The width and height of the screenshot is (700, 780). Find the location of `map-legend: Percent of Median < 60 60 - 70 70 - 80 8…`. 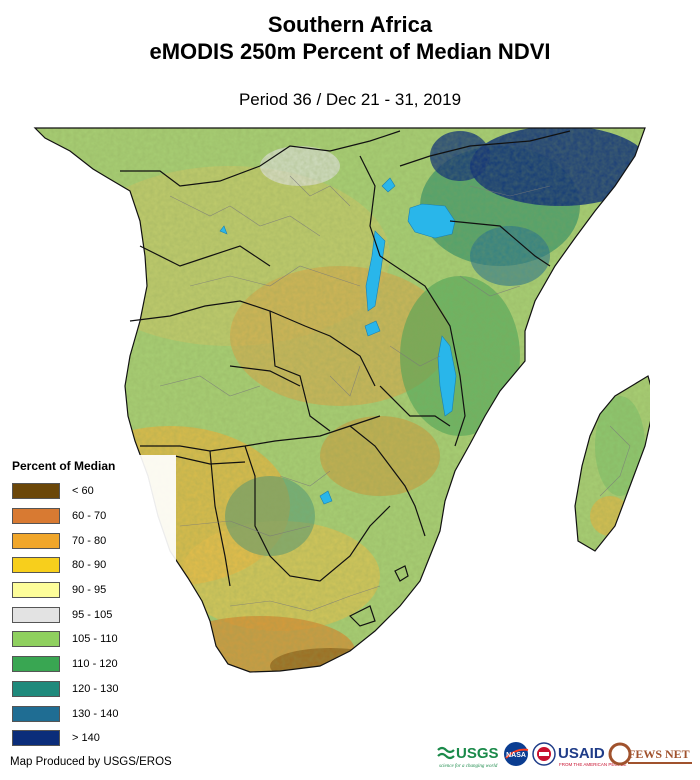

map-legend: Percent of Median < 60 60 - 70 70 - 80 8… is located at coordinates (92, 606).